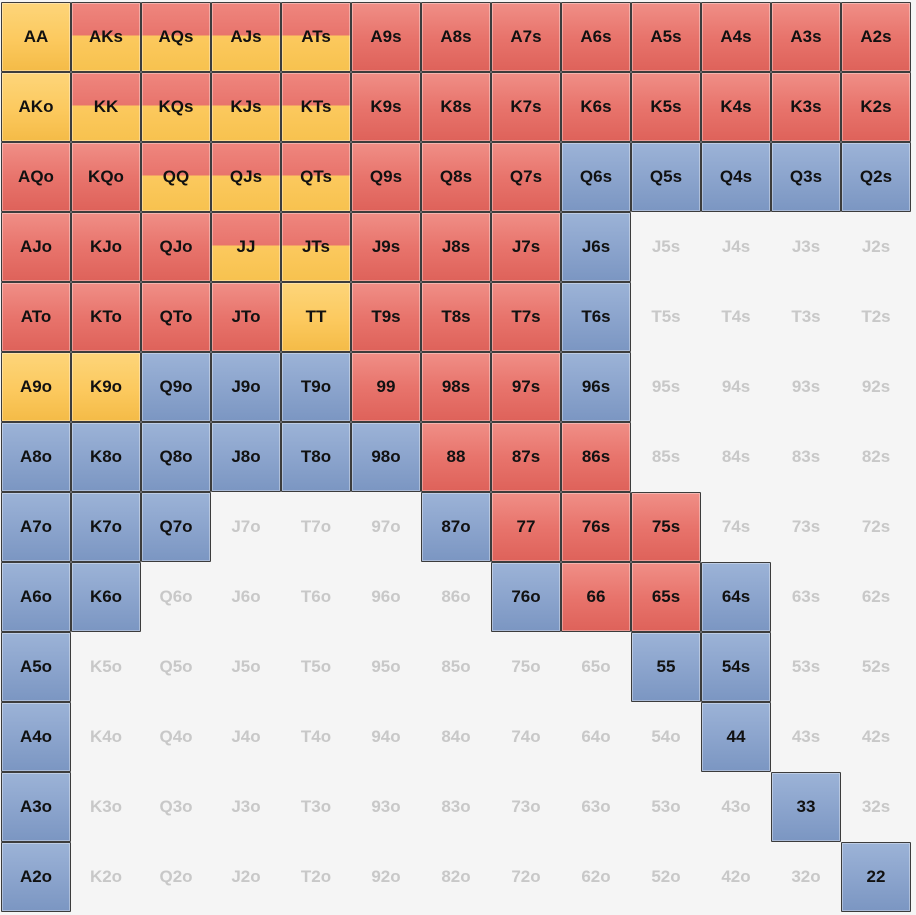  What do you see at coordinates (36, 387) in the screenshot?
I see `hand-cell-a9o: A9o` at bounding box center [36, 387].